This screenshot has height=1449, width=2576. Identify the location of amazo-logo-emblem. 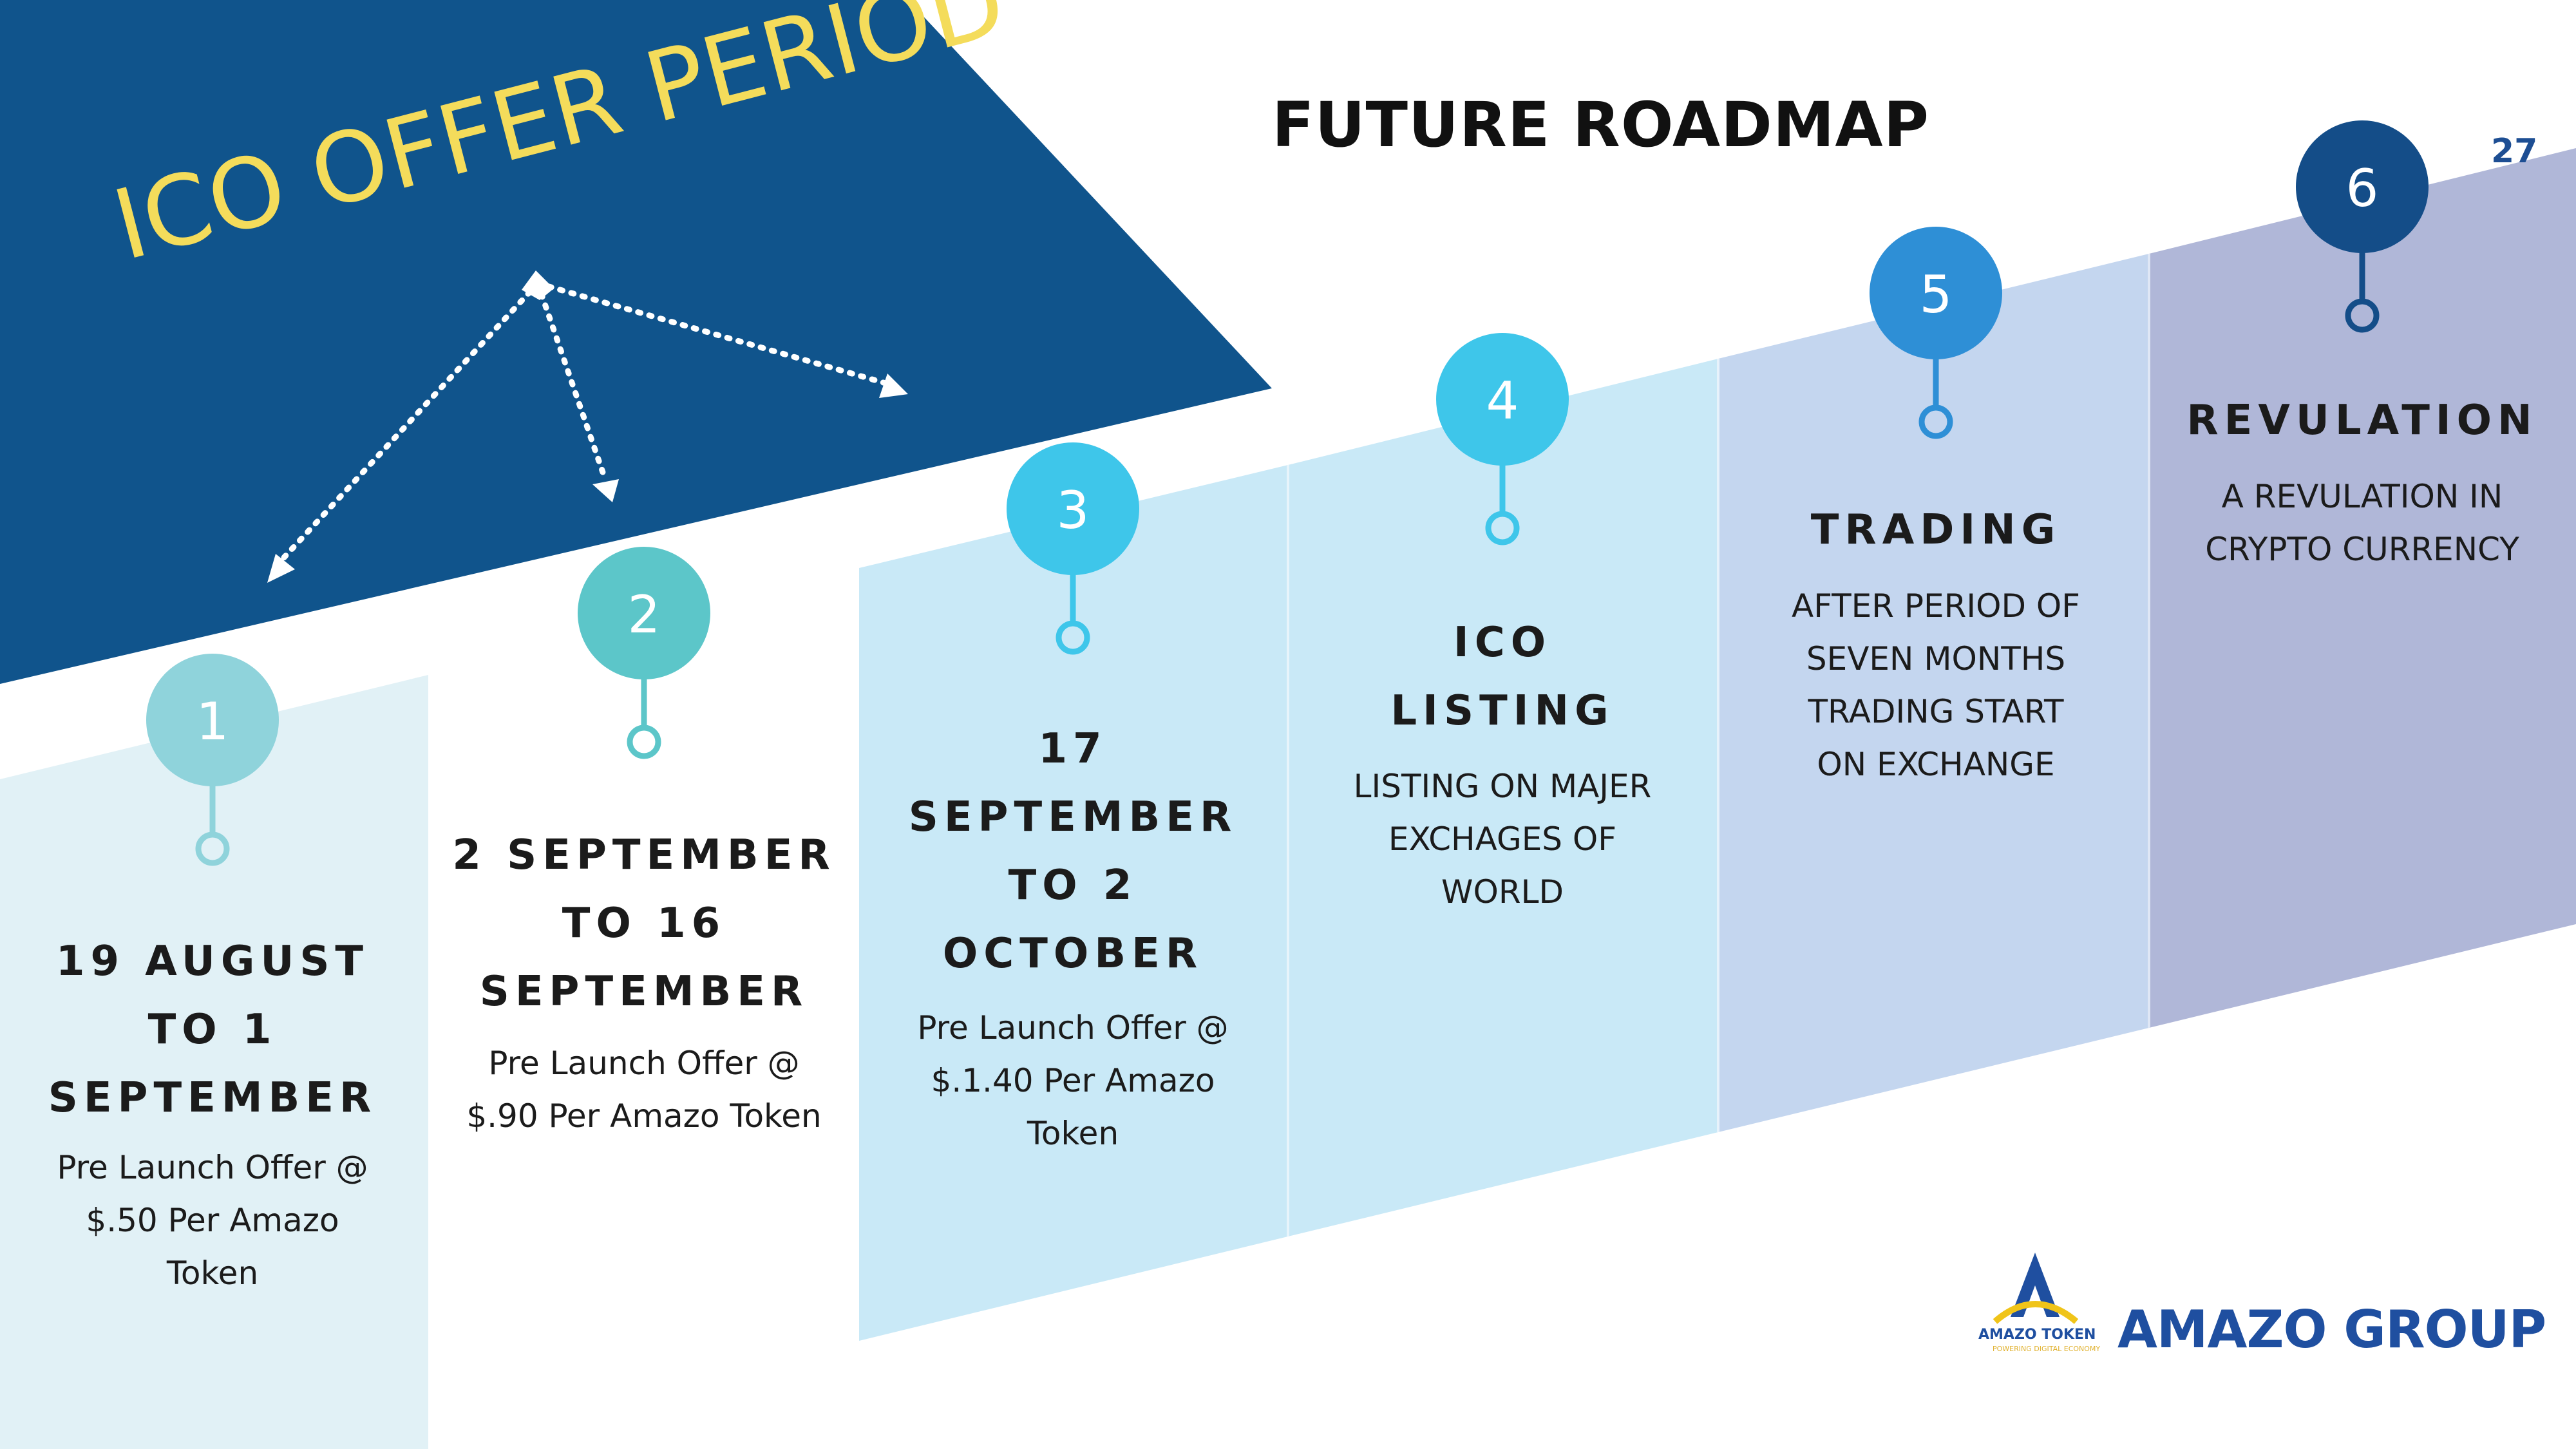
(2036, 1288).